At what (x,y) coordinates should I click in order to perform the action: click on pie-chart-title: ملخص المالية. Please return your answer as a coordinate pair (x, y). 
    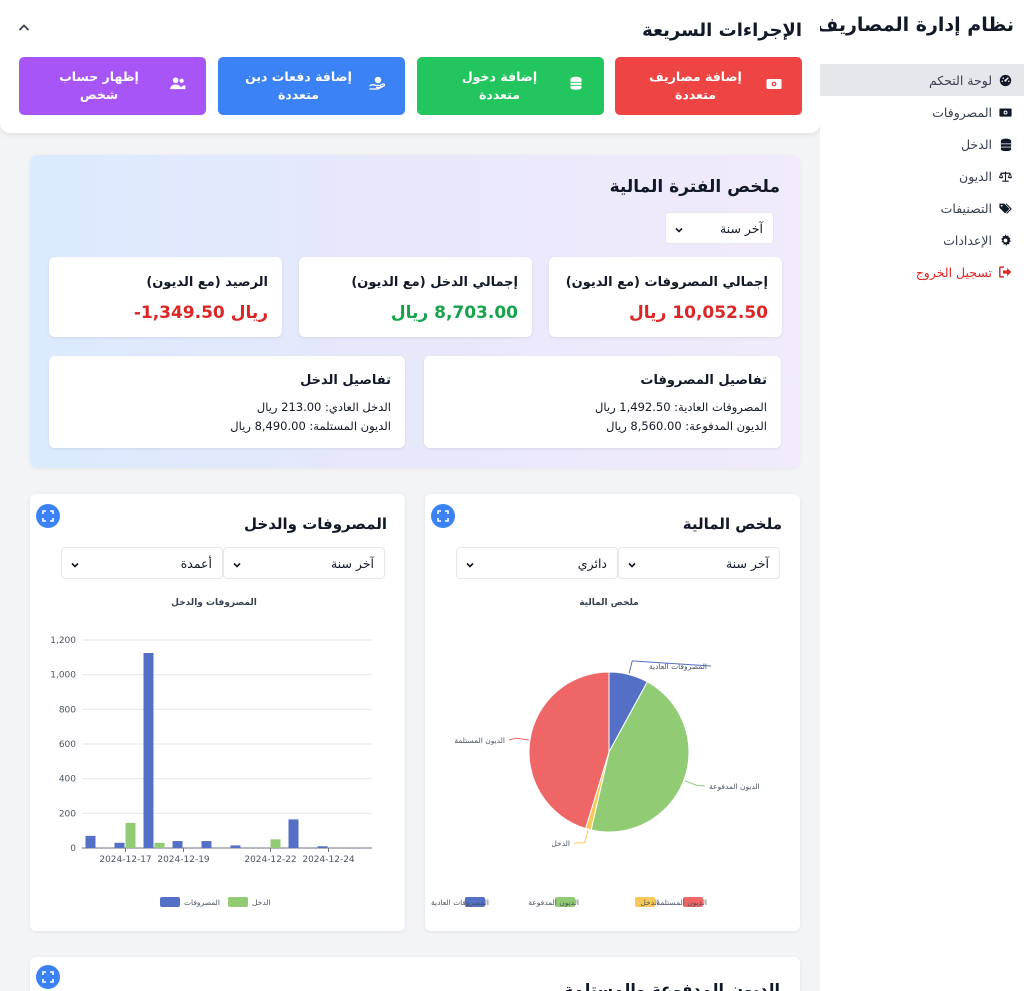
    Looking at the image, I should click on (609, 603).